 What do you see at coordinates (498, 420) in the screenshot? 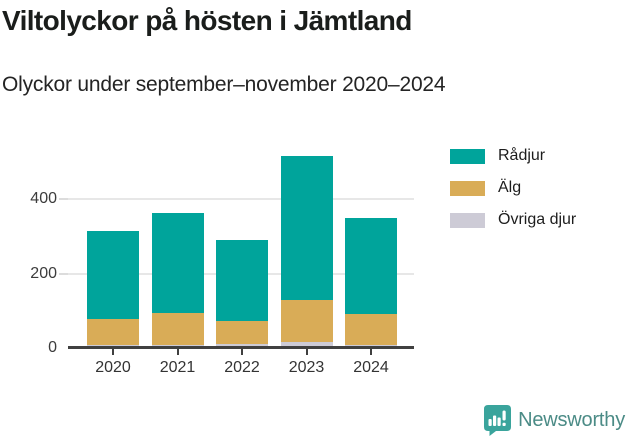
I see `newsworthy-chart-bubble-icon` at bounding box center [498, 420].